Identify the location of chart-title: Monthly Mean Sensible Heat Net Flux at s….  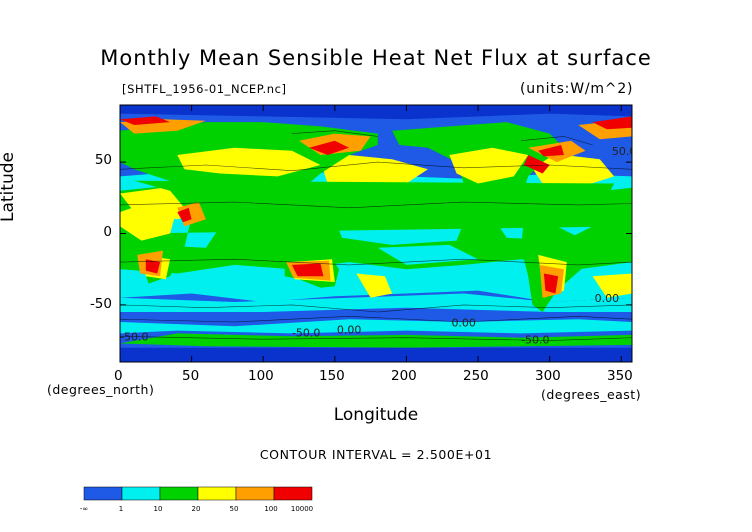
(376, 58).